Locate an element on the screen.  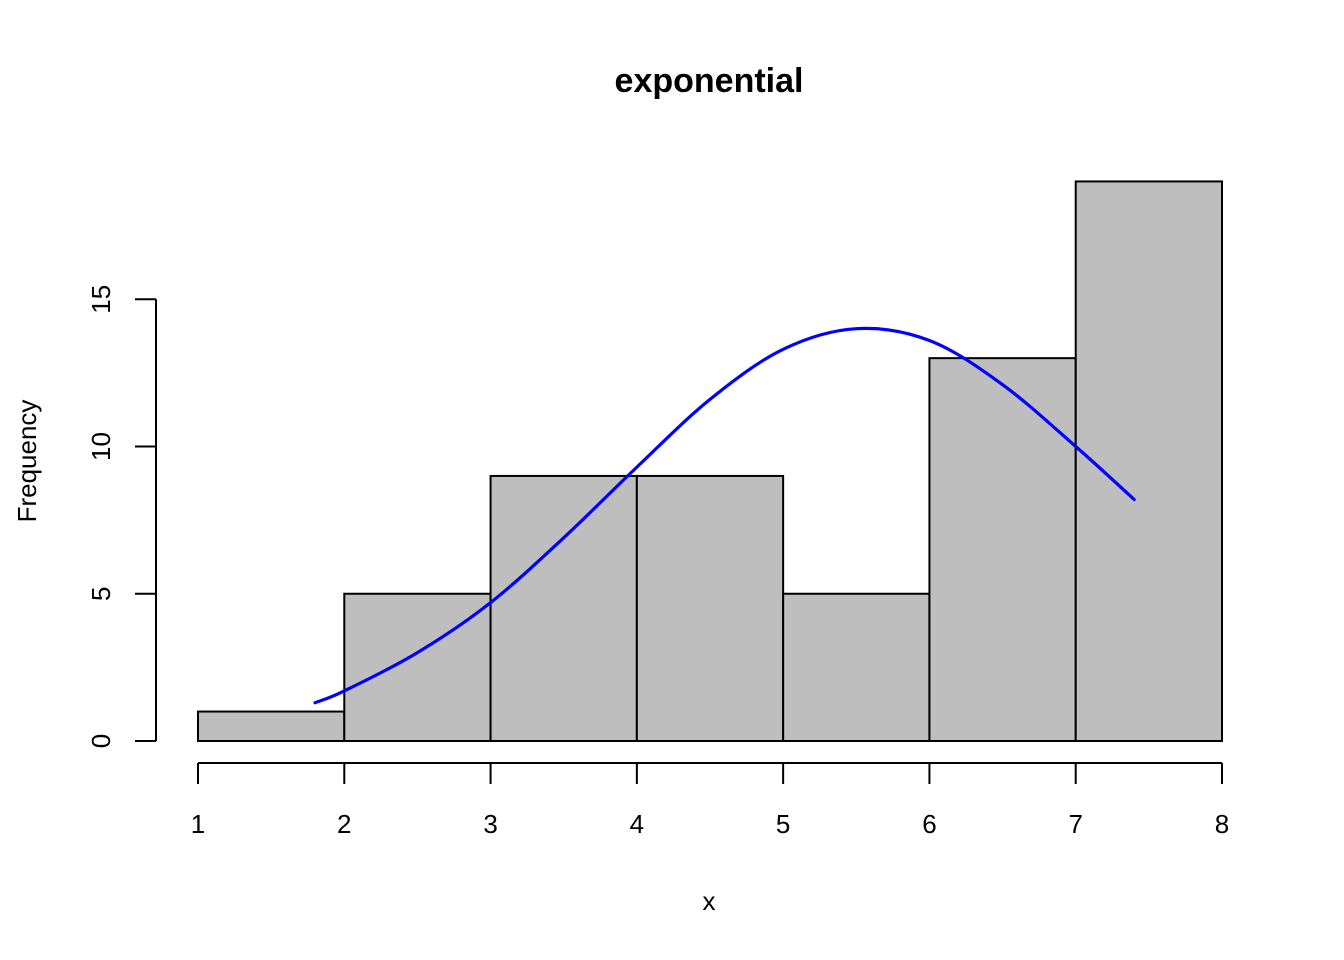
y-tick-label: 15 is located at coordinates (101, 299).